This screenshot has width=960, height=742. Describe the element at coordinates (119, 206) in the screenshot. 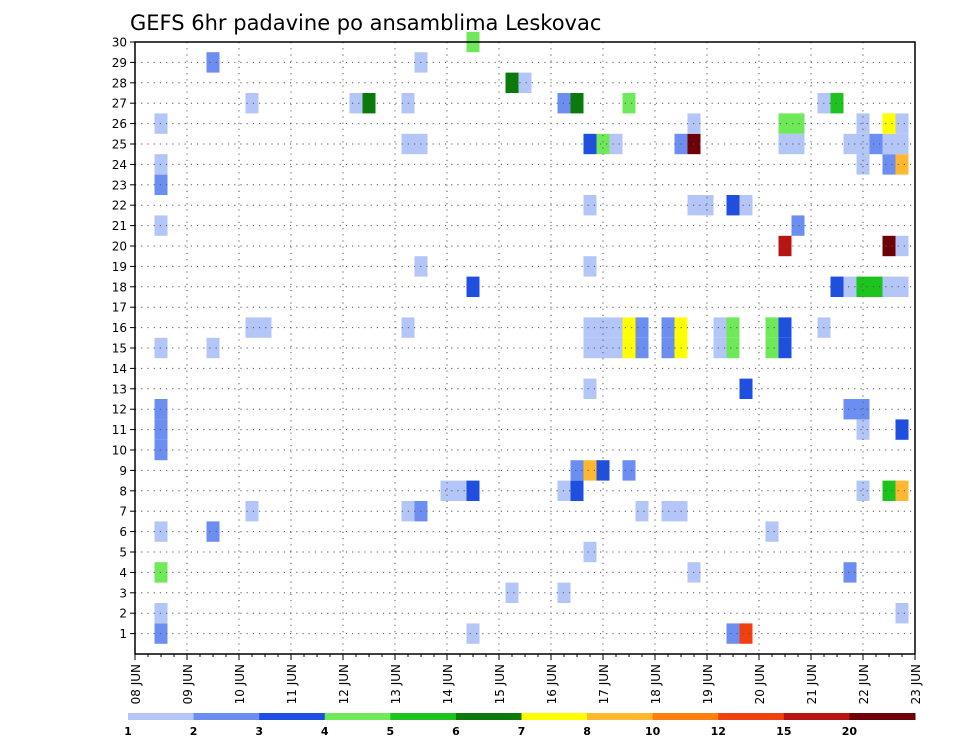

I see `y-tick-label-22: 22` at that location.